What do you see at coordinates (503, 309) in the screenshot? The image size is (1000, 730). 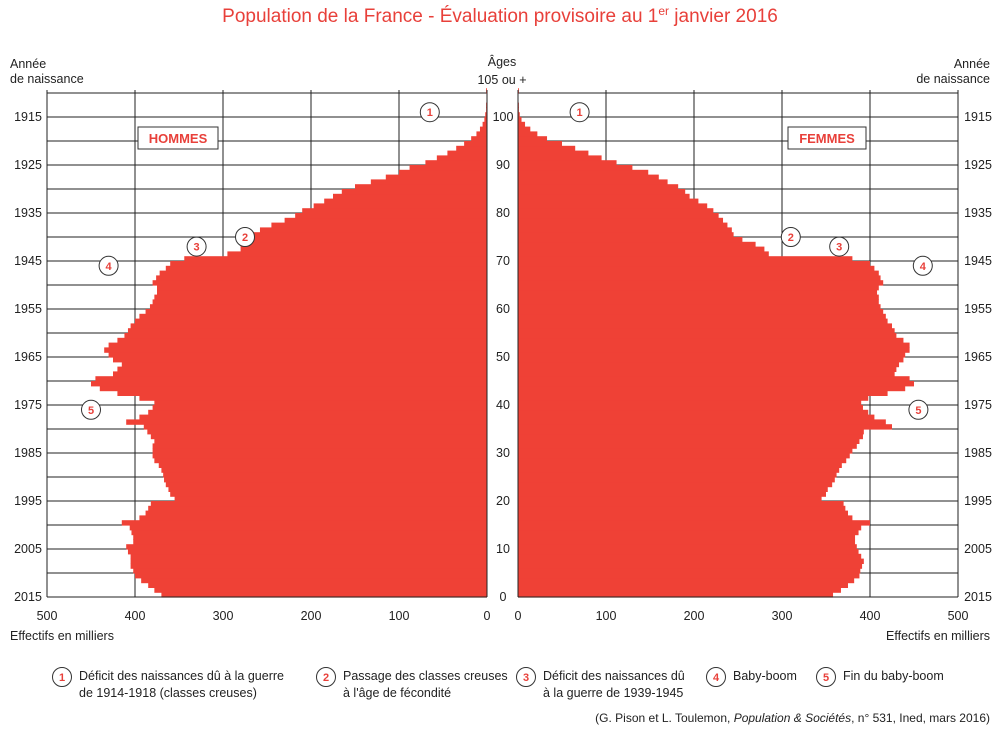 I see `age-tick: 60` at bounding box center [503, 309].